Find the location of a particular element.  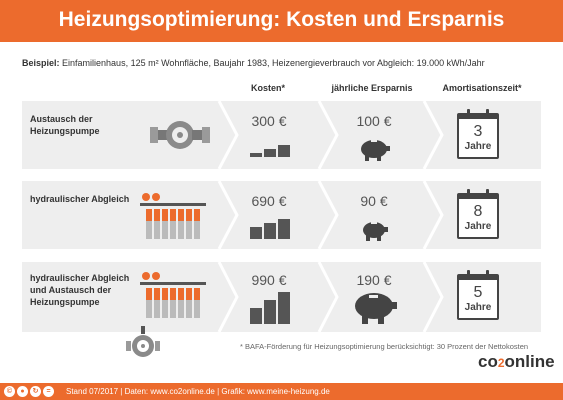

column-header-payback: Amortisationszeit* is located at coordinates (482, 88).